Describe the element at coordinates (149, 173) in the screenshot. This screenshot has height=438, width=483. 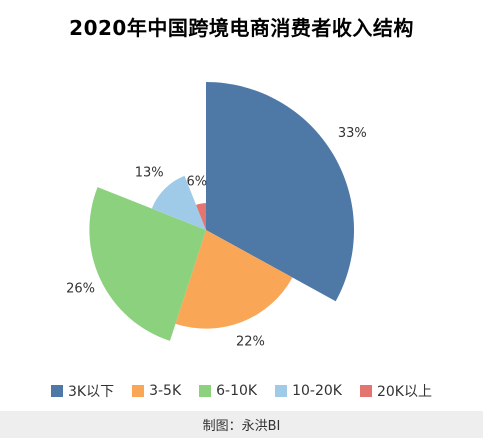
I see `slice-label-10-20K: 13%` at that location.